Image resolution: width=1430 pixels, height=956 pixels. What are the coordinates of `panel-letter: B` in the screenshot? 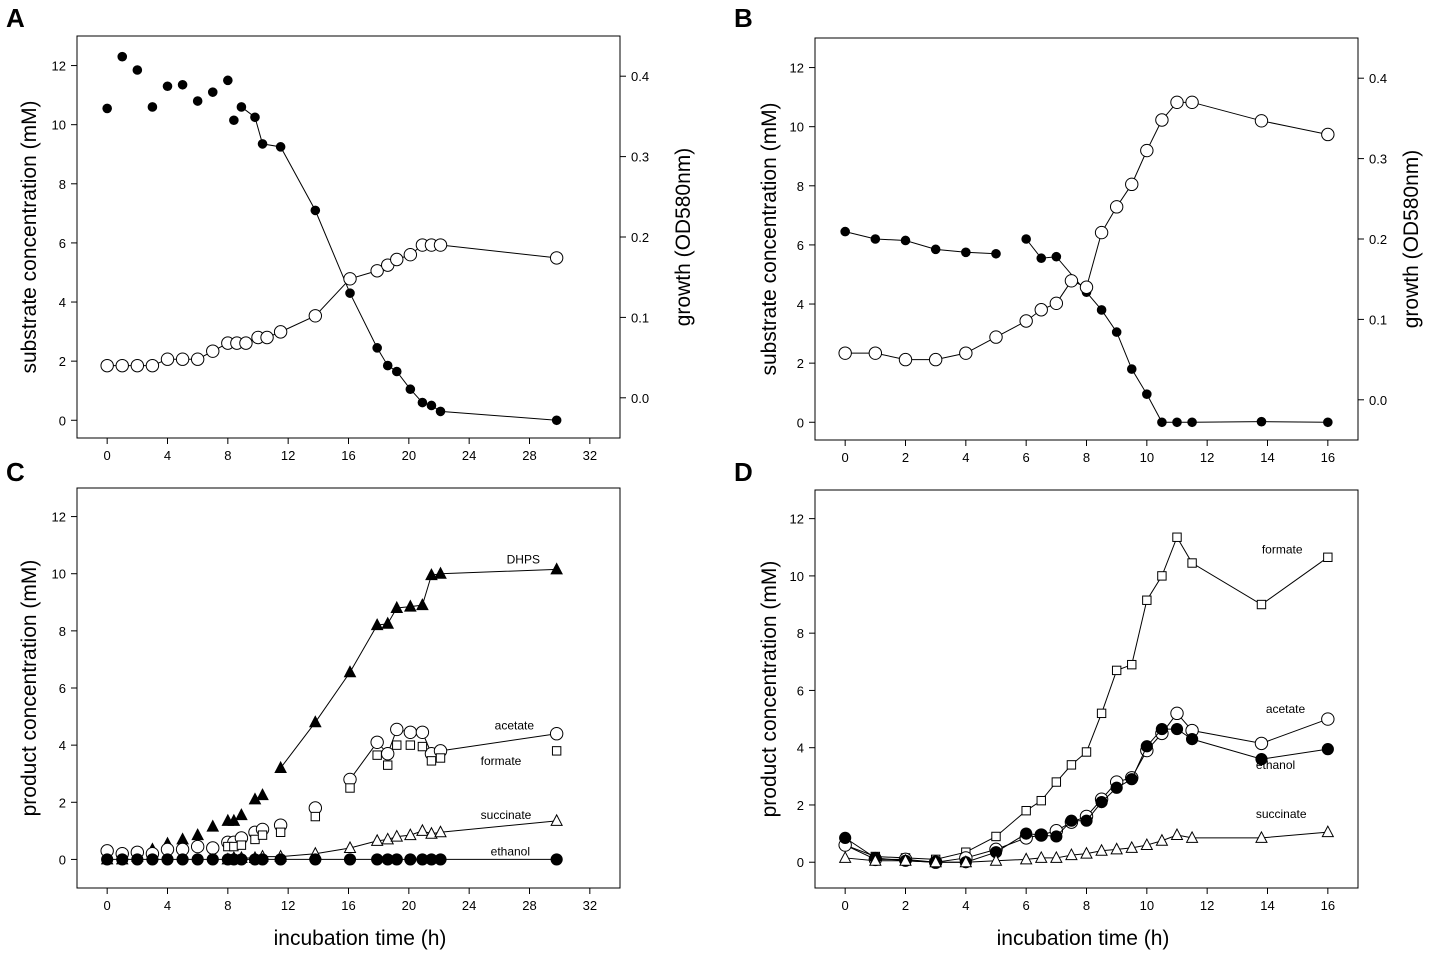 It's located at (743, 18).